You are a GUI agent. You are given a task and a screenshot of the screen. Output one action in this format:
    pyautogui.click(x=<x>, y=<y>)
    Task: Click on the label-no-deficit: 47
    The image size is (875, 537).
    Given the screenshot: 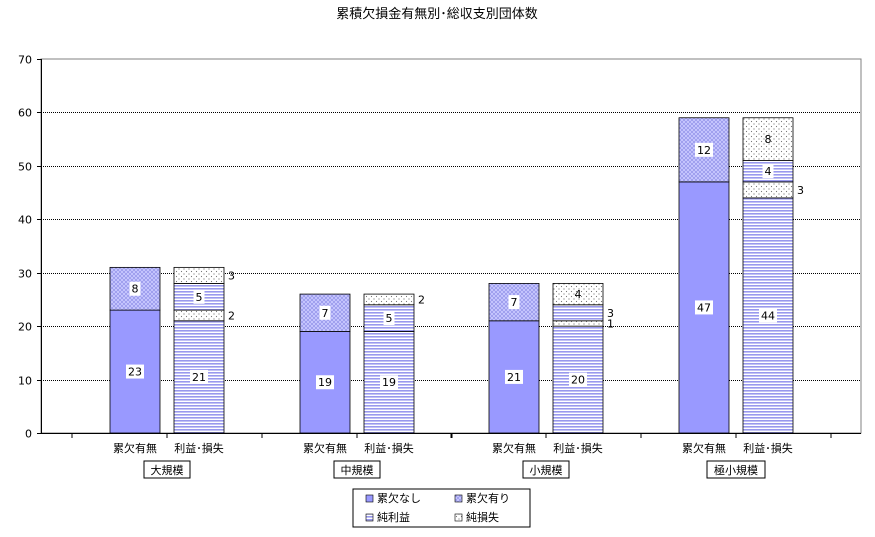 What is the action you would take?
    pyautogui.click(x=704, y=307)
    